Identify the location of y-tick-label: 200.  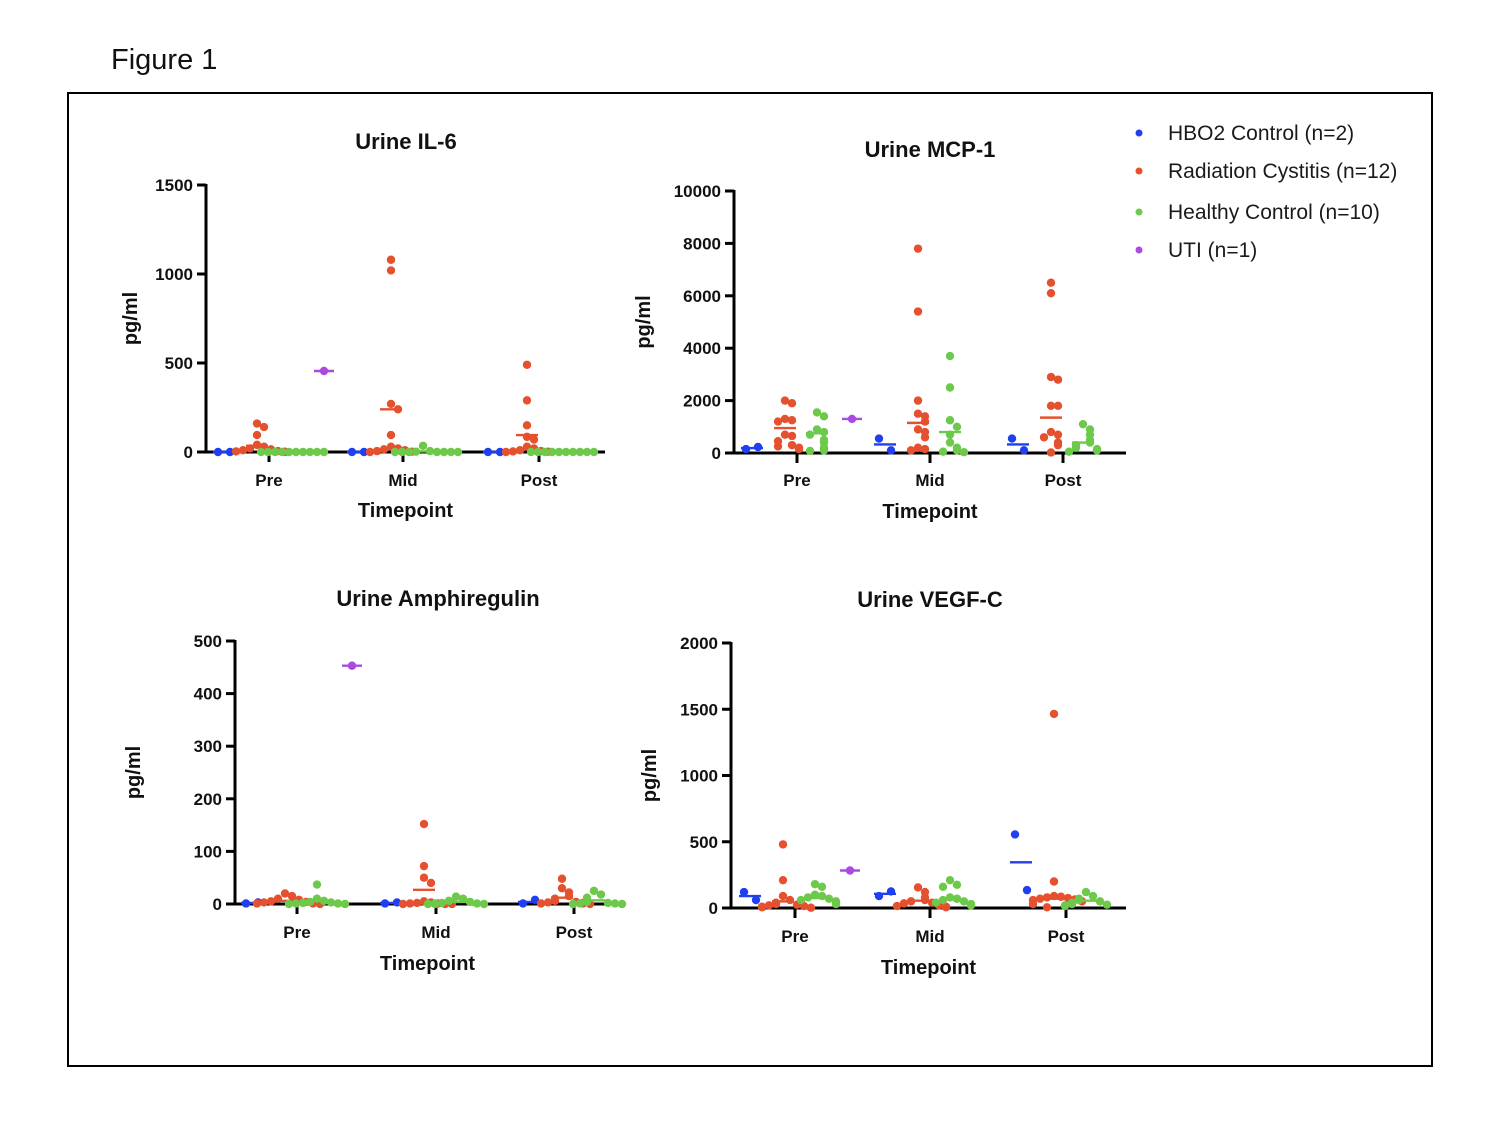
(208, 799).